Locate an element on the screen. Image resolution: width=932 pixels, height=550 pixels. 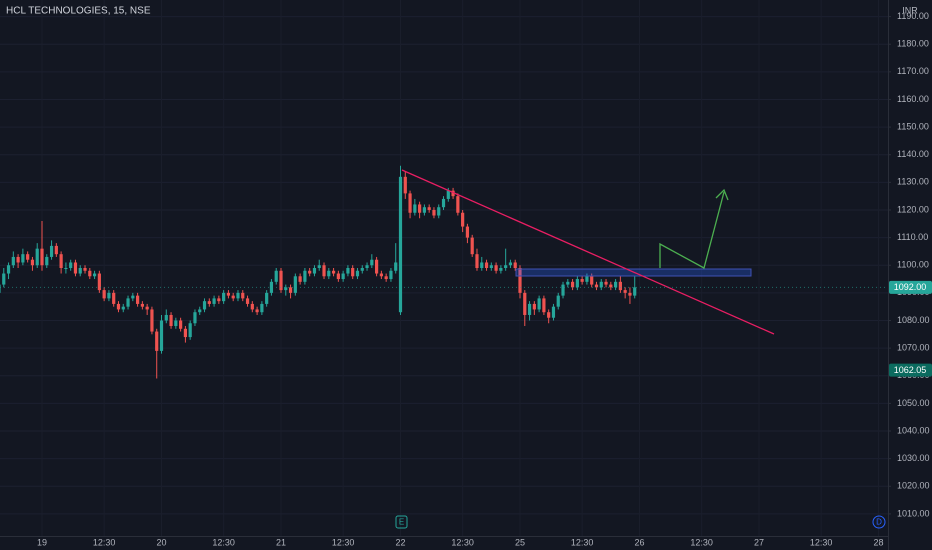
price-label: 1092.00 is located at coordinates (910, 287).